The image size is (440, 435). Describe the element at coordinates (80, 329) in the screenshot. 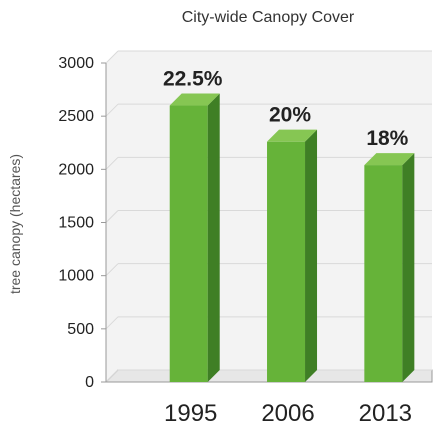

I see `y-tick-label: 500` at that location.